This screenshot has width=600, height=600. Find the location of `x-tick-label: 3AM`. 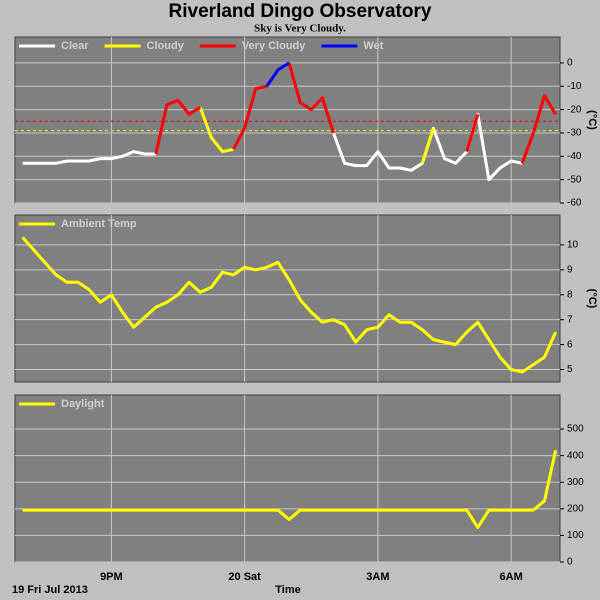

x-tick-label: 3AM is located at coordinates (377, 577).